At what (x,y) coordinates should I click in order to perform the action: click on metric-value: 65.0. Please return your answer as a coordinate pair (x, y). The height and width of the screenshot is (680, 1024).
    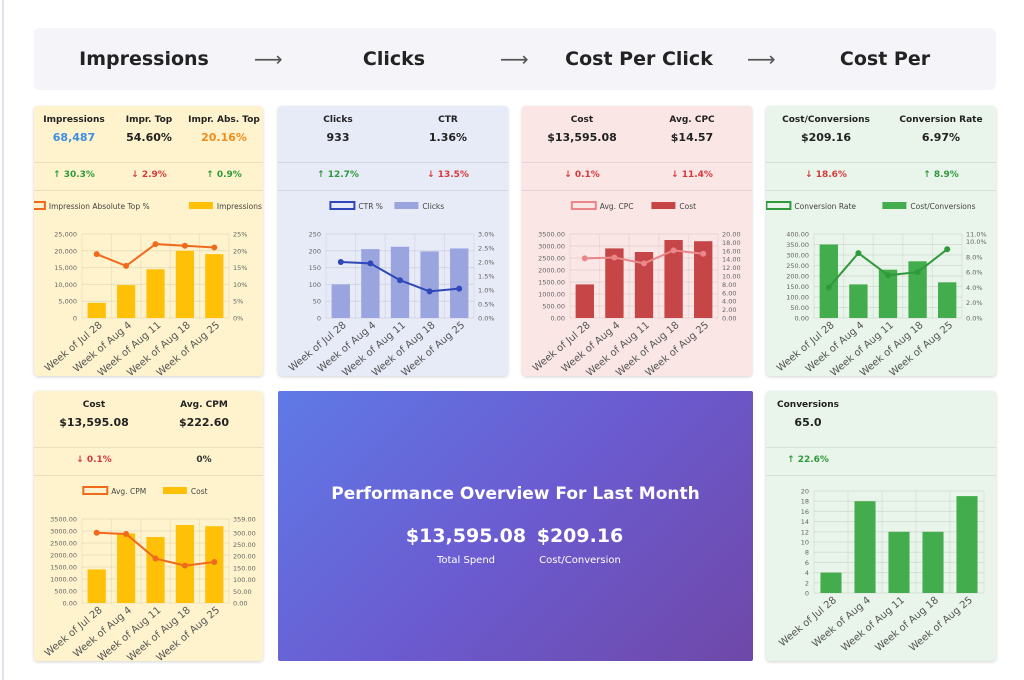
    Looking at the image, I should click on (808, 422).